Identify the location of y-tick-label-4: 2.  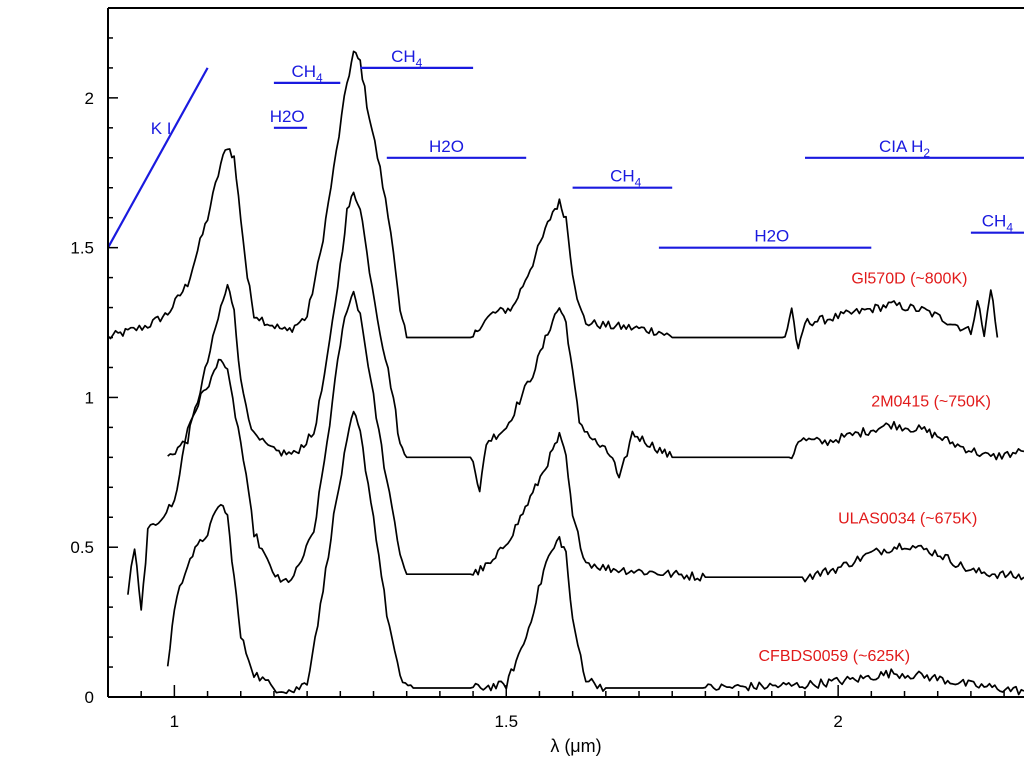
(89, 98).